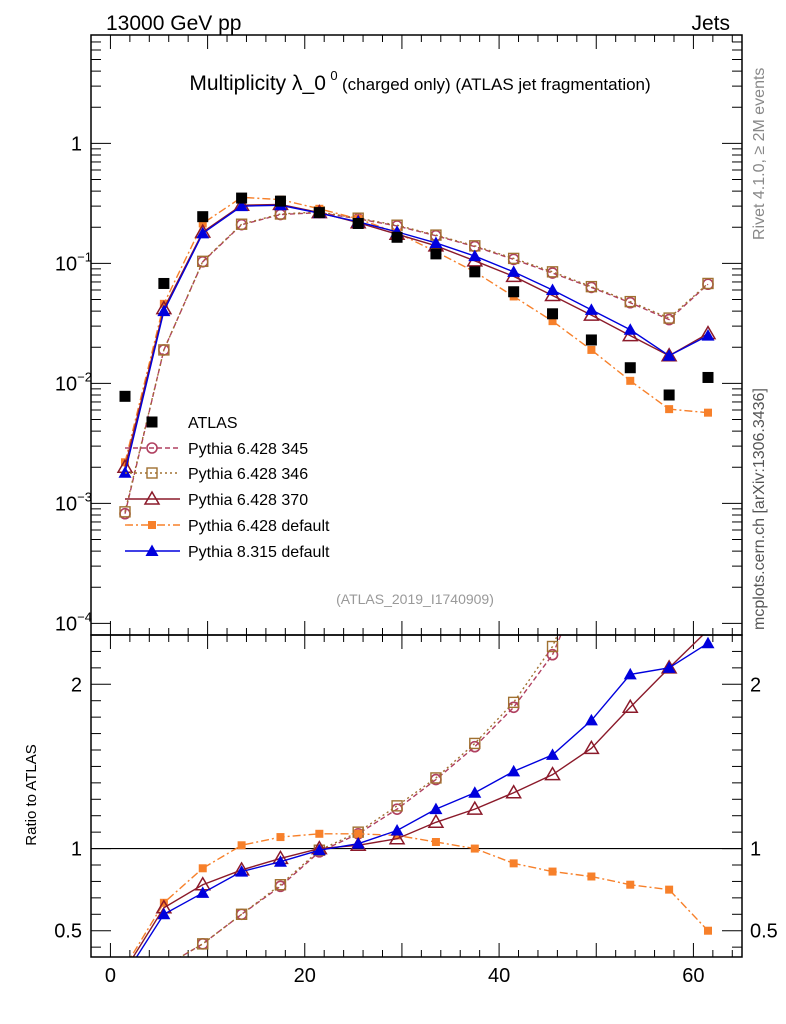  Describe the element at coordinates (333, 75) in the screenshot. I see `title-superscript: 0` at that location.